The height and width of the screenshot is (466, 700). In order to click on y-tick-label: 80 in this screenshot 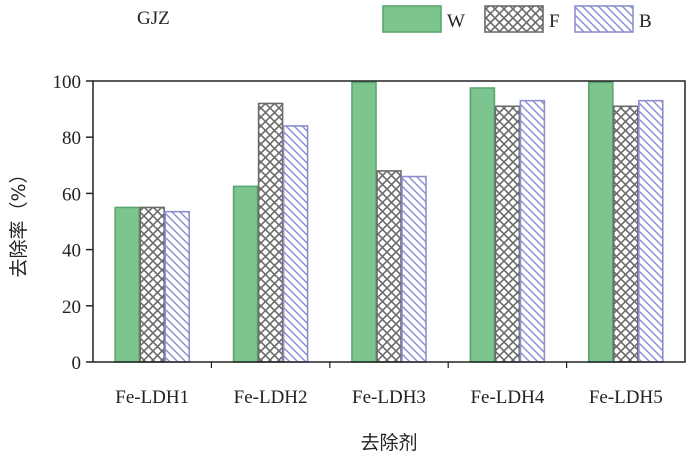, I will do `click(71, 138)`.